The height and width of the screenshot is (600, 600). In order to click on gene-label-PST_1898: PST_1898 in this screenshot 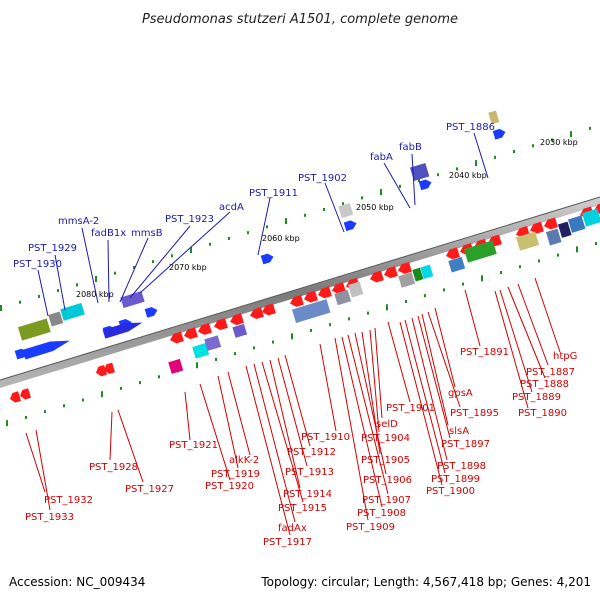, I will do `click(461, 466)`.